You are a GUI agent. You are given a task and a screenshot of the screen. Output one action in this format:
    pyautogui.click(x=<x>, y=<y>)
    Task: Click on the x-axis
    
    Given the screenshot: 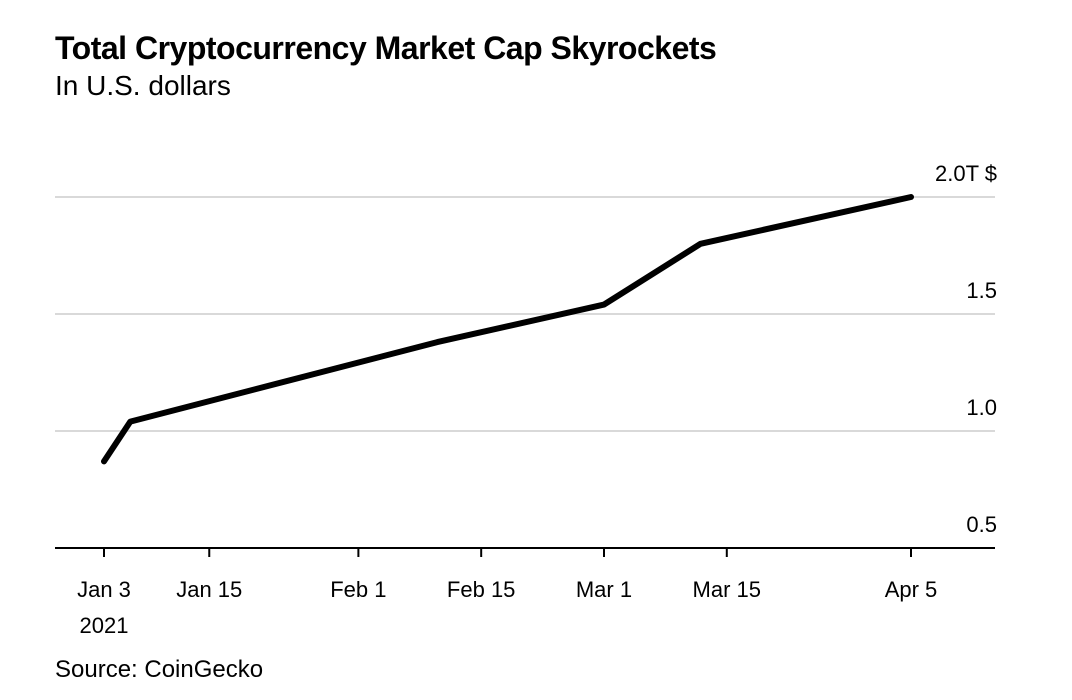 What is the action you would take?
    pyautogui.click(x=525, y=552)
    